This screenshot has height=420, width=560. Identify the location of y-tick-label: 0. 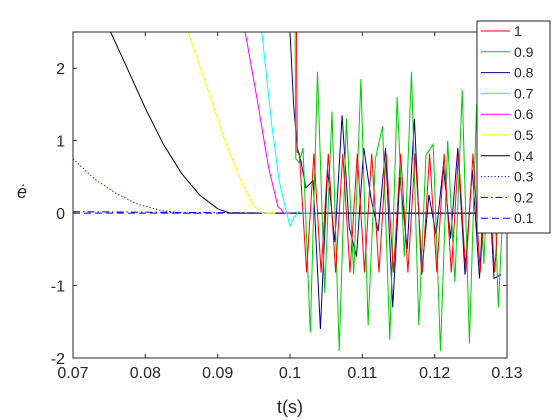
(60, 214).